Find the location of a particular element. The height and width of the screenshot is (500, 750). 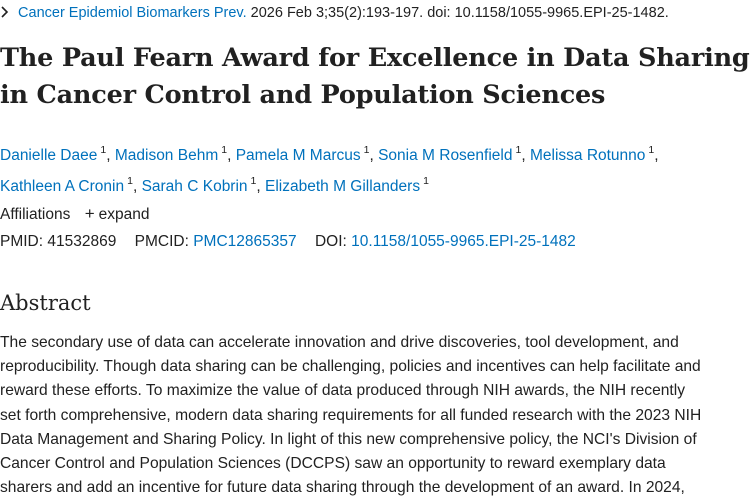

author-link: Danielle Daee is located at coordinates (49, 156).